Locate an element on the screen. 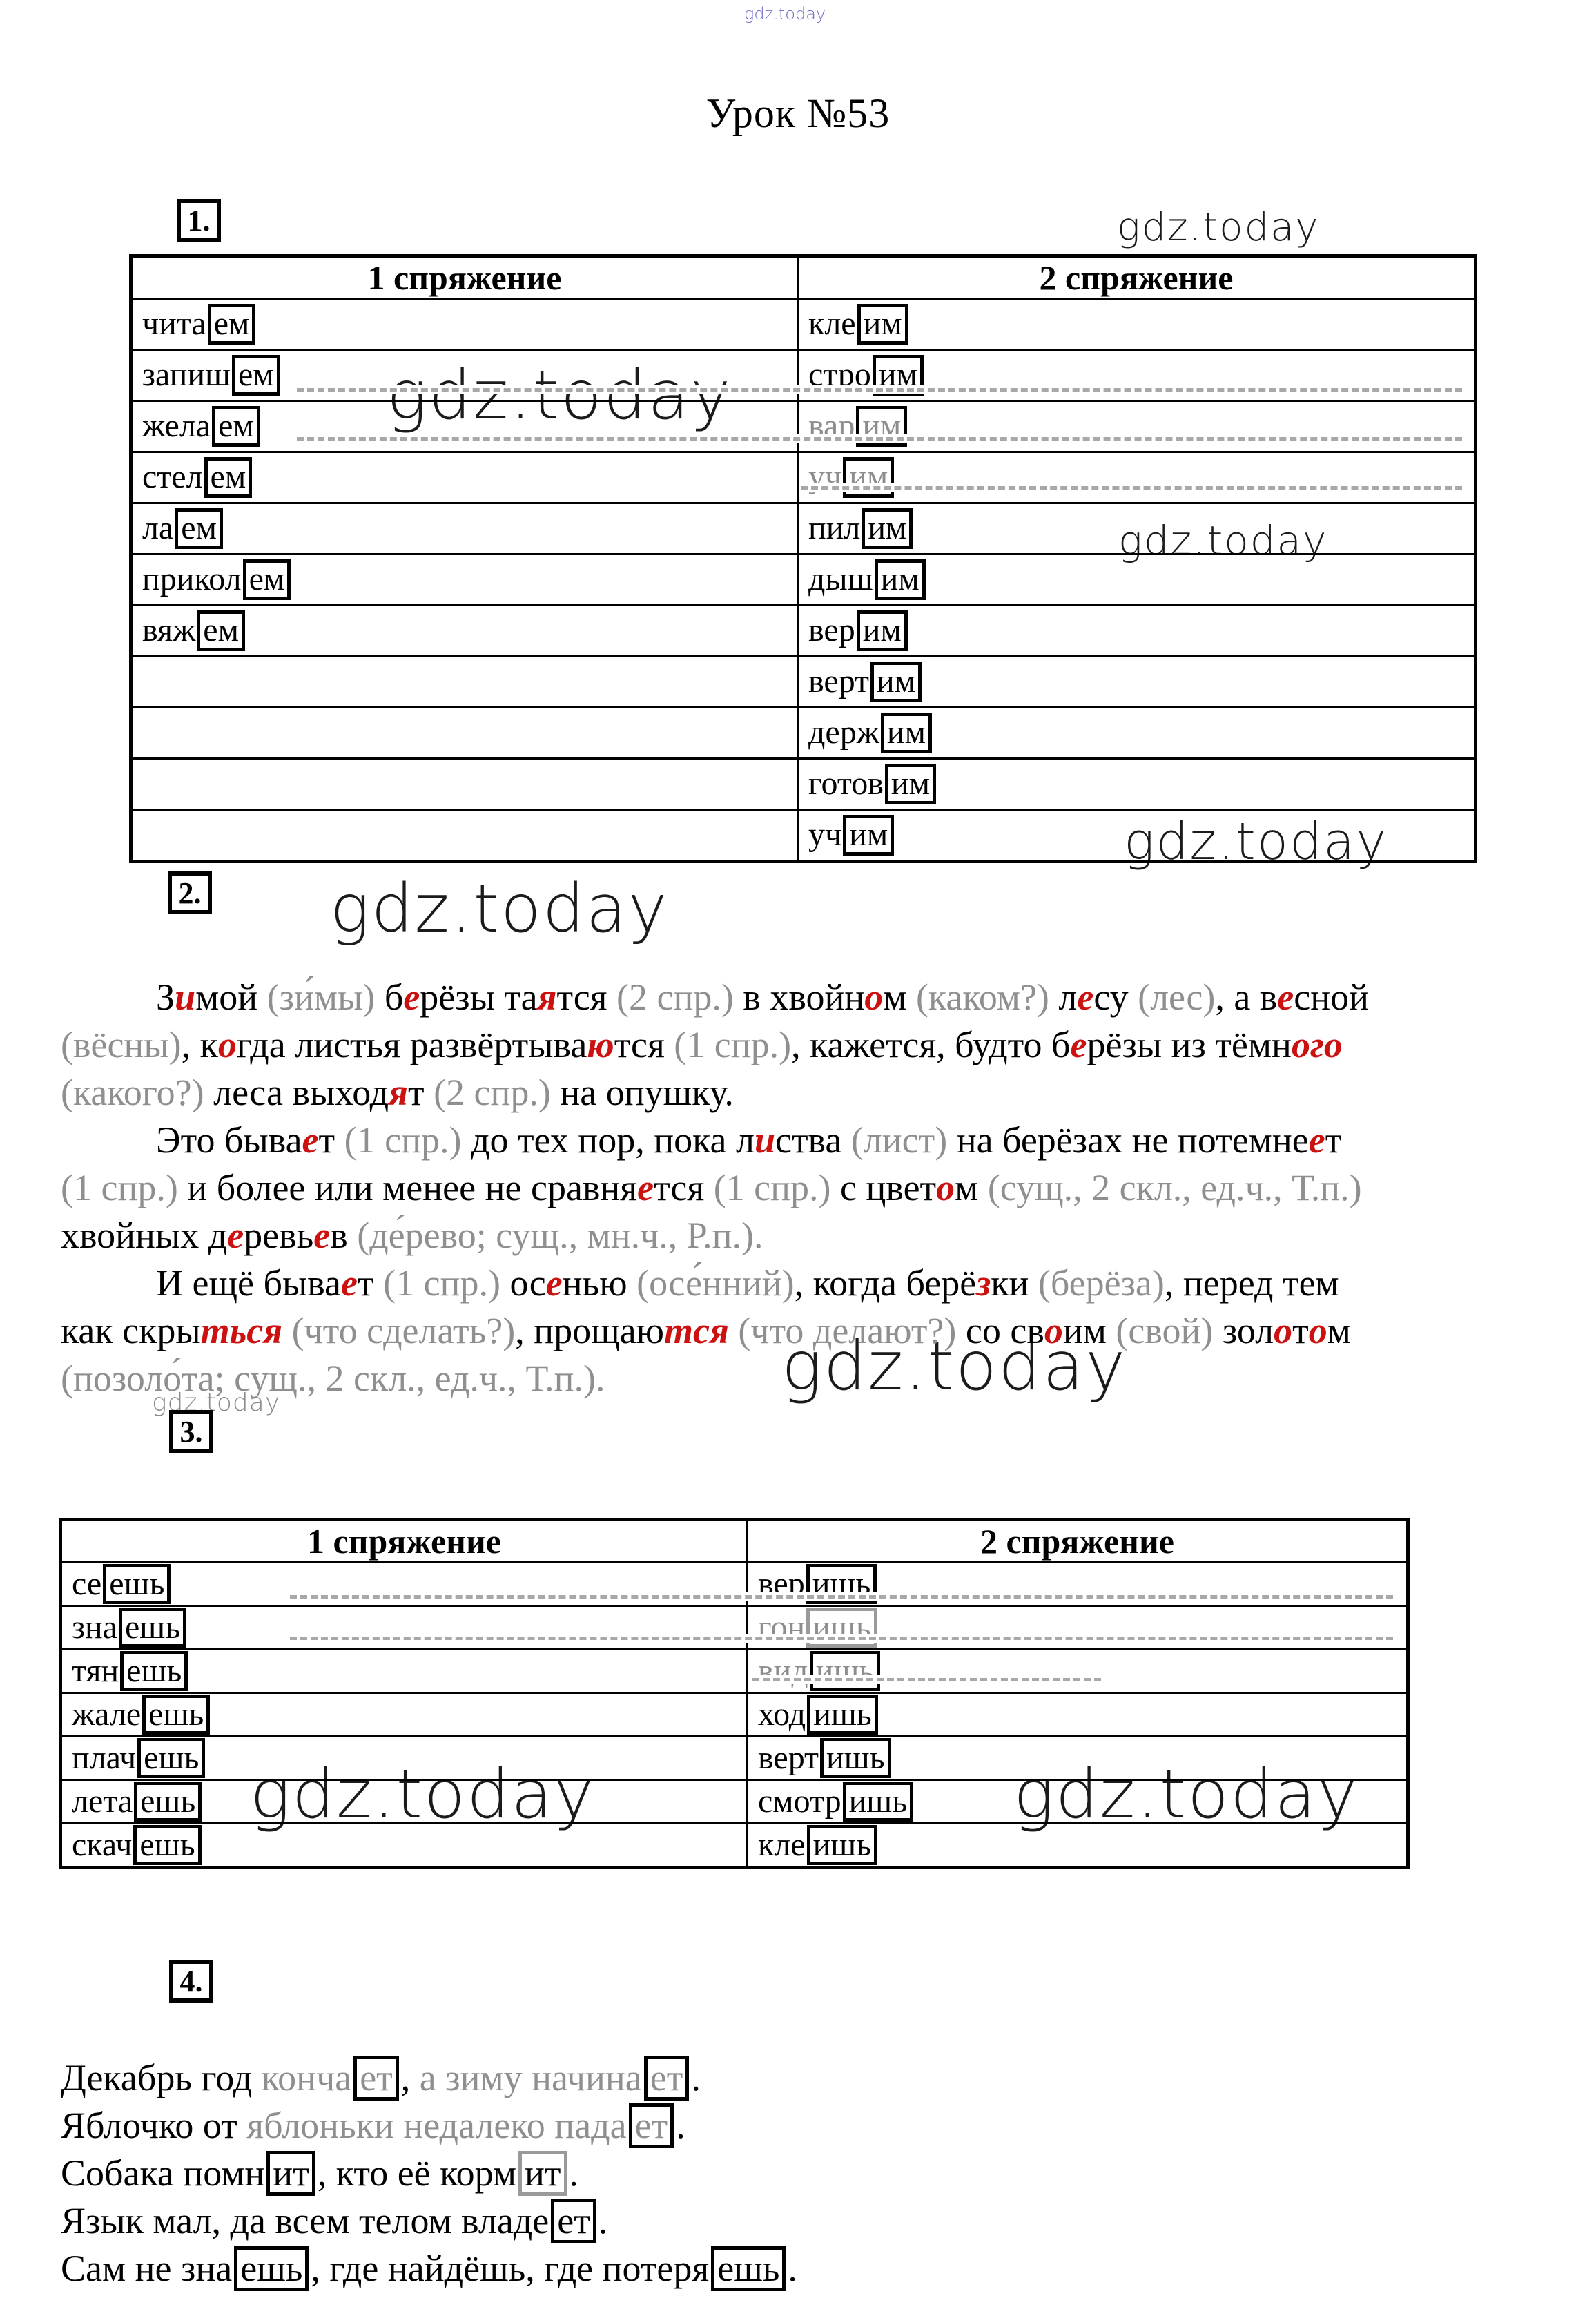 The height and width of the screenshot is (2316, 1596). text-run: рёзы из тёмн is located at coordinates (1189, 1044).